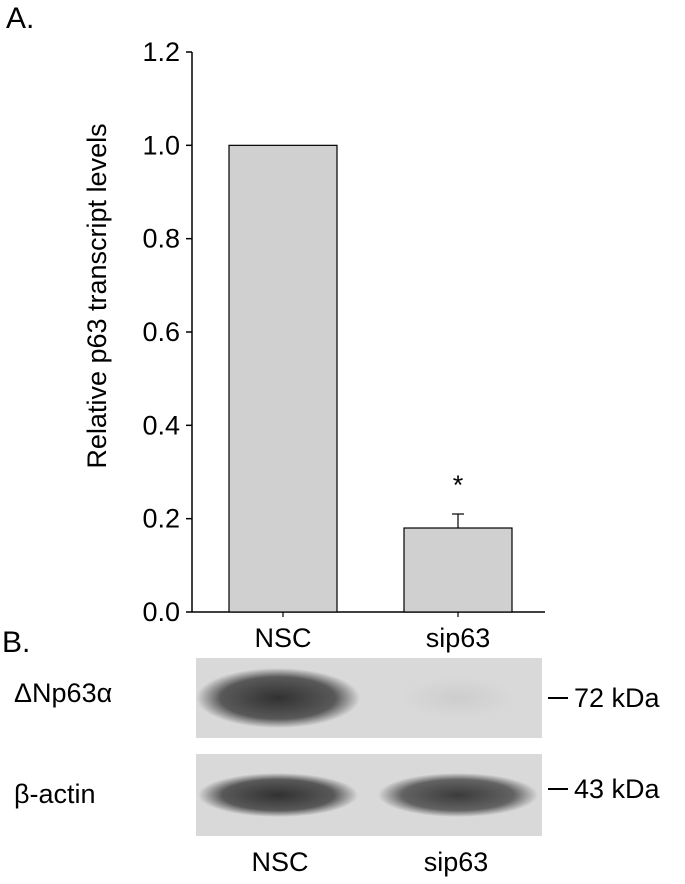 Image resolution: width=685 pixels, height=884 pixels. Describe the element at coordinates (369, 795) in the screenshot. I see `blot-strip-bactin` at that location.